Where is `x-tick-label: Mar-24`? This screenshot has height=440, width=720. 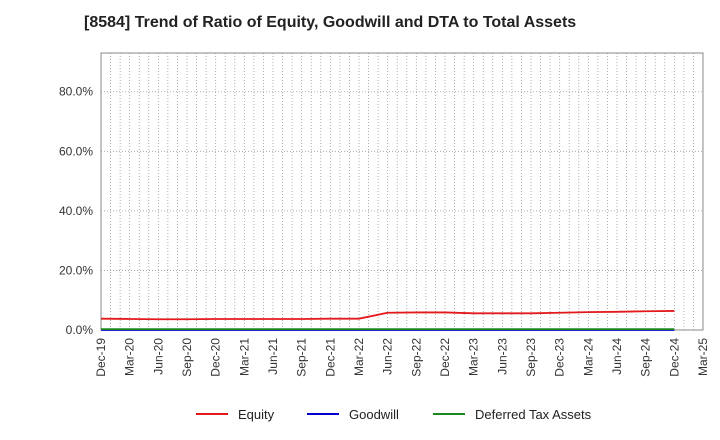
x-tick-label: Mar-24 is located at coordinates (588, 357).